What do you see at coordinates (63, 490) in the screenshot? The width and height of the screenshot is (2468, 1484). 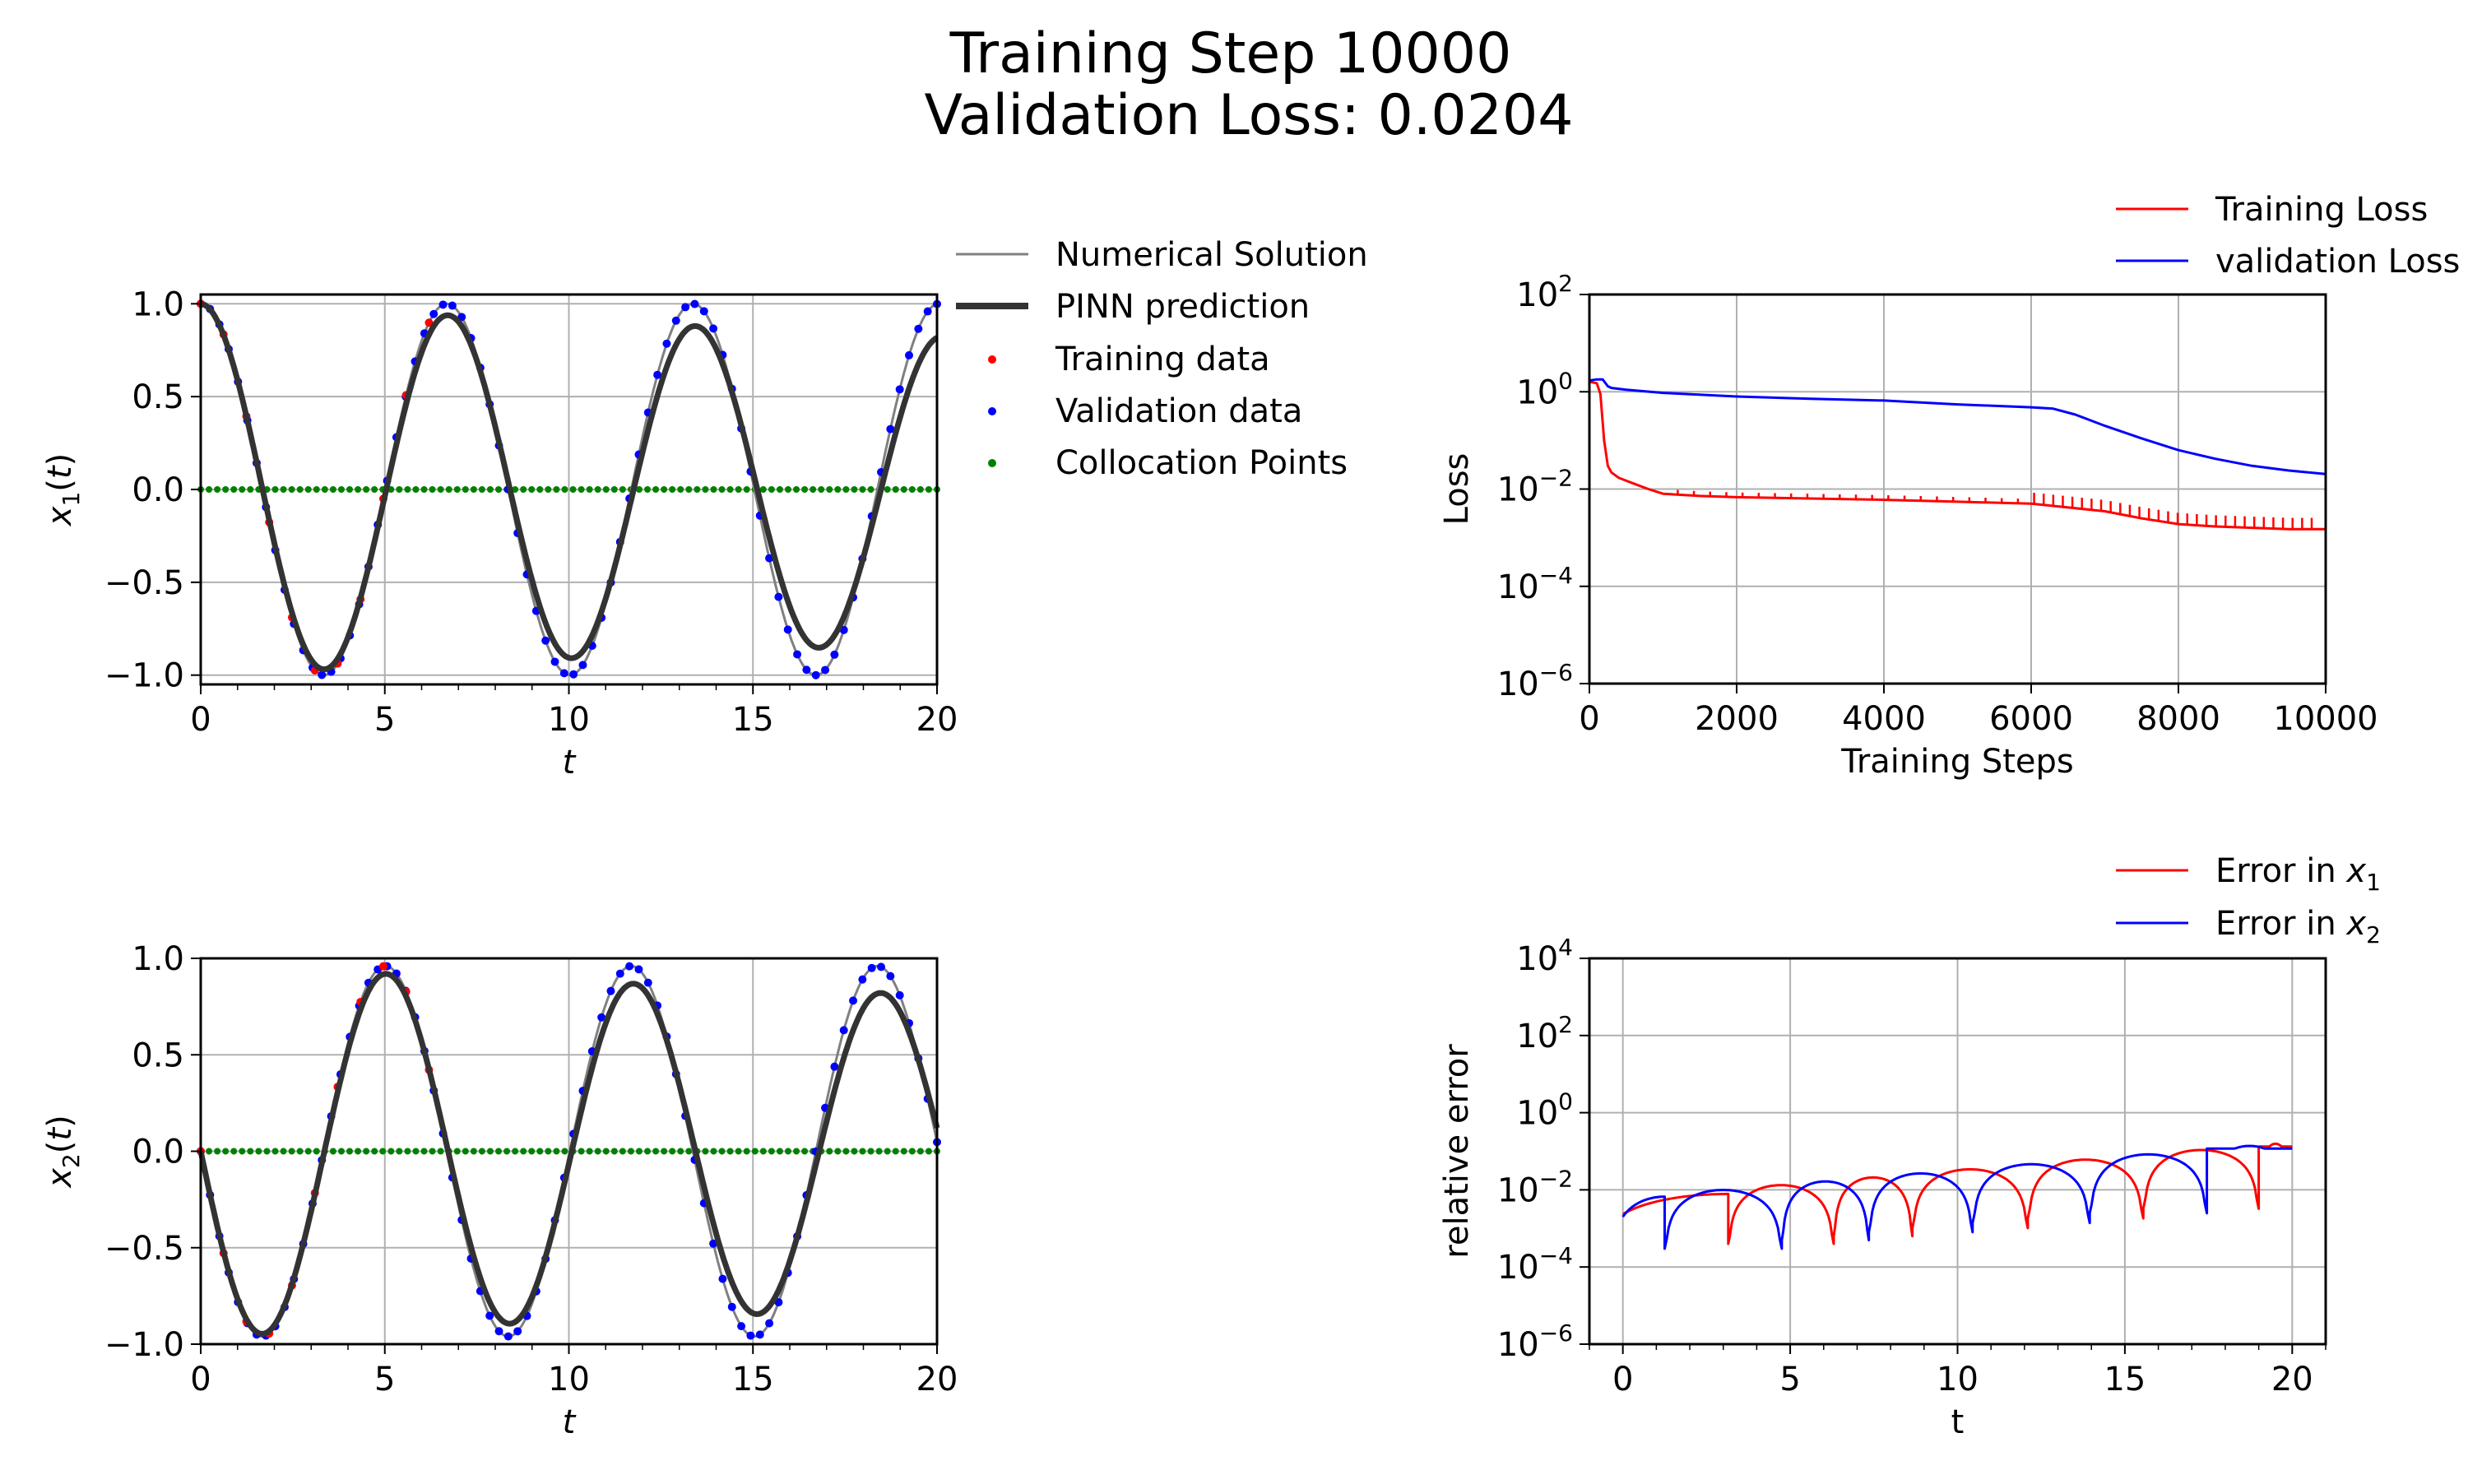 I see `y-axis-label: x1(t)` at bounding box center [63, 490].